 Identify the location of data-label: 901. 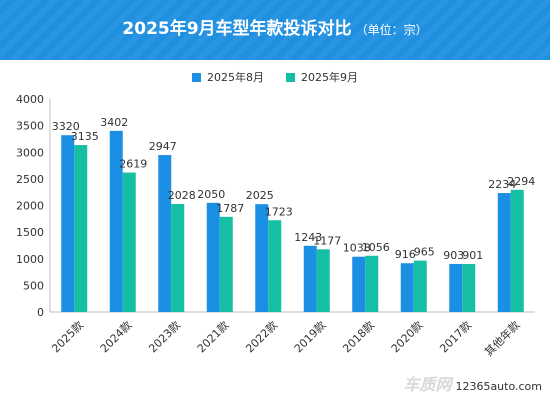
(472, 255).